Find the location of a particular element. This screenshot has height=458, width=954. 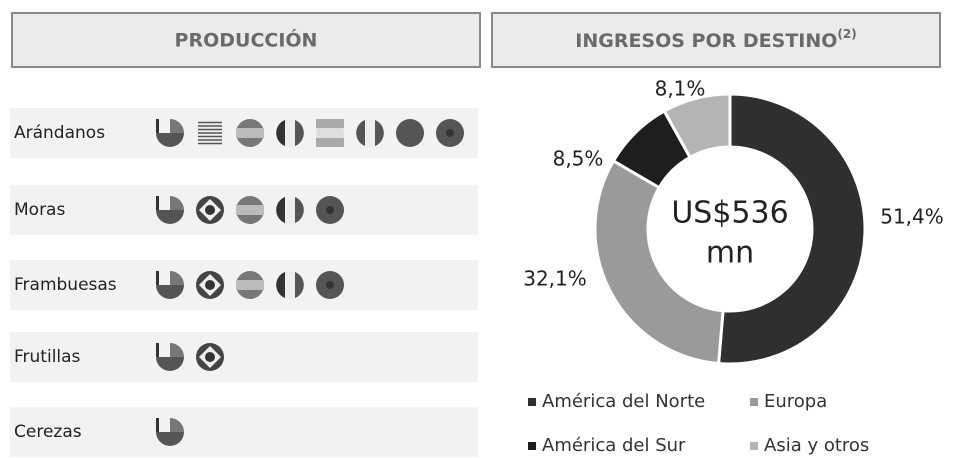

row-label: Frutillas is located at coordinates (47, 357).